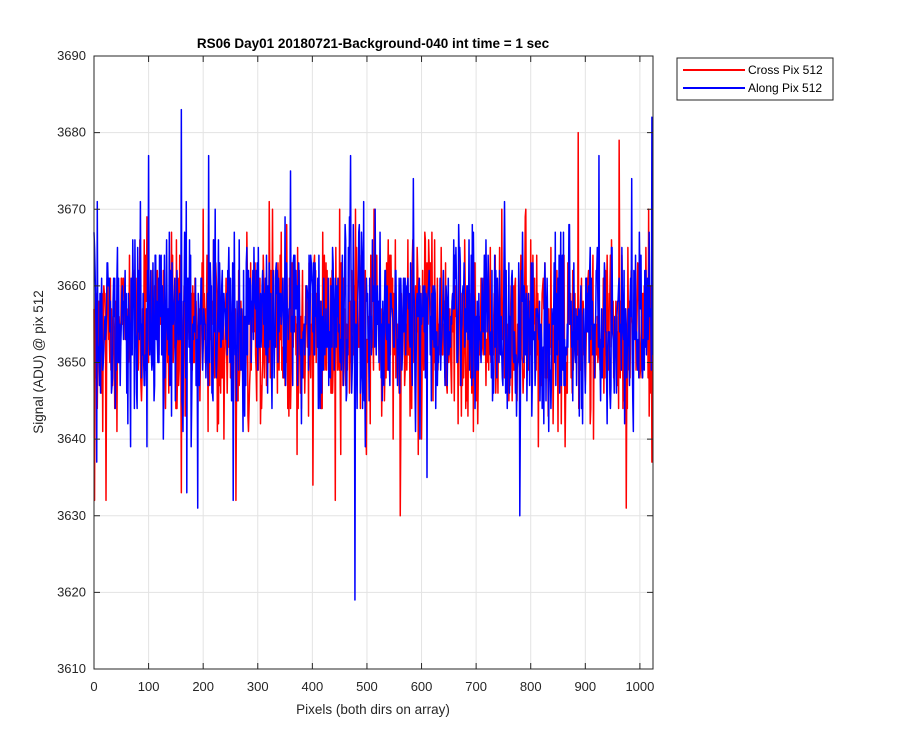 This screenshot has width=900, height=750. What do you see at coordinates (639, 686) in the screenshot?
I see `x-tick-label: 1000` at bounding box center [639, 686].